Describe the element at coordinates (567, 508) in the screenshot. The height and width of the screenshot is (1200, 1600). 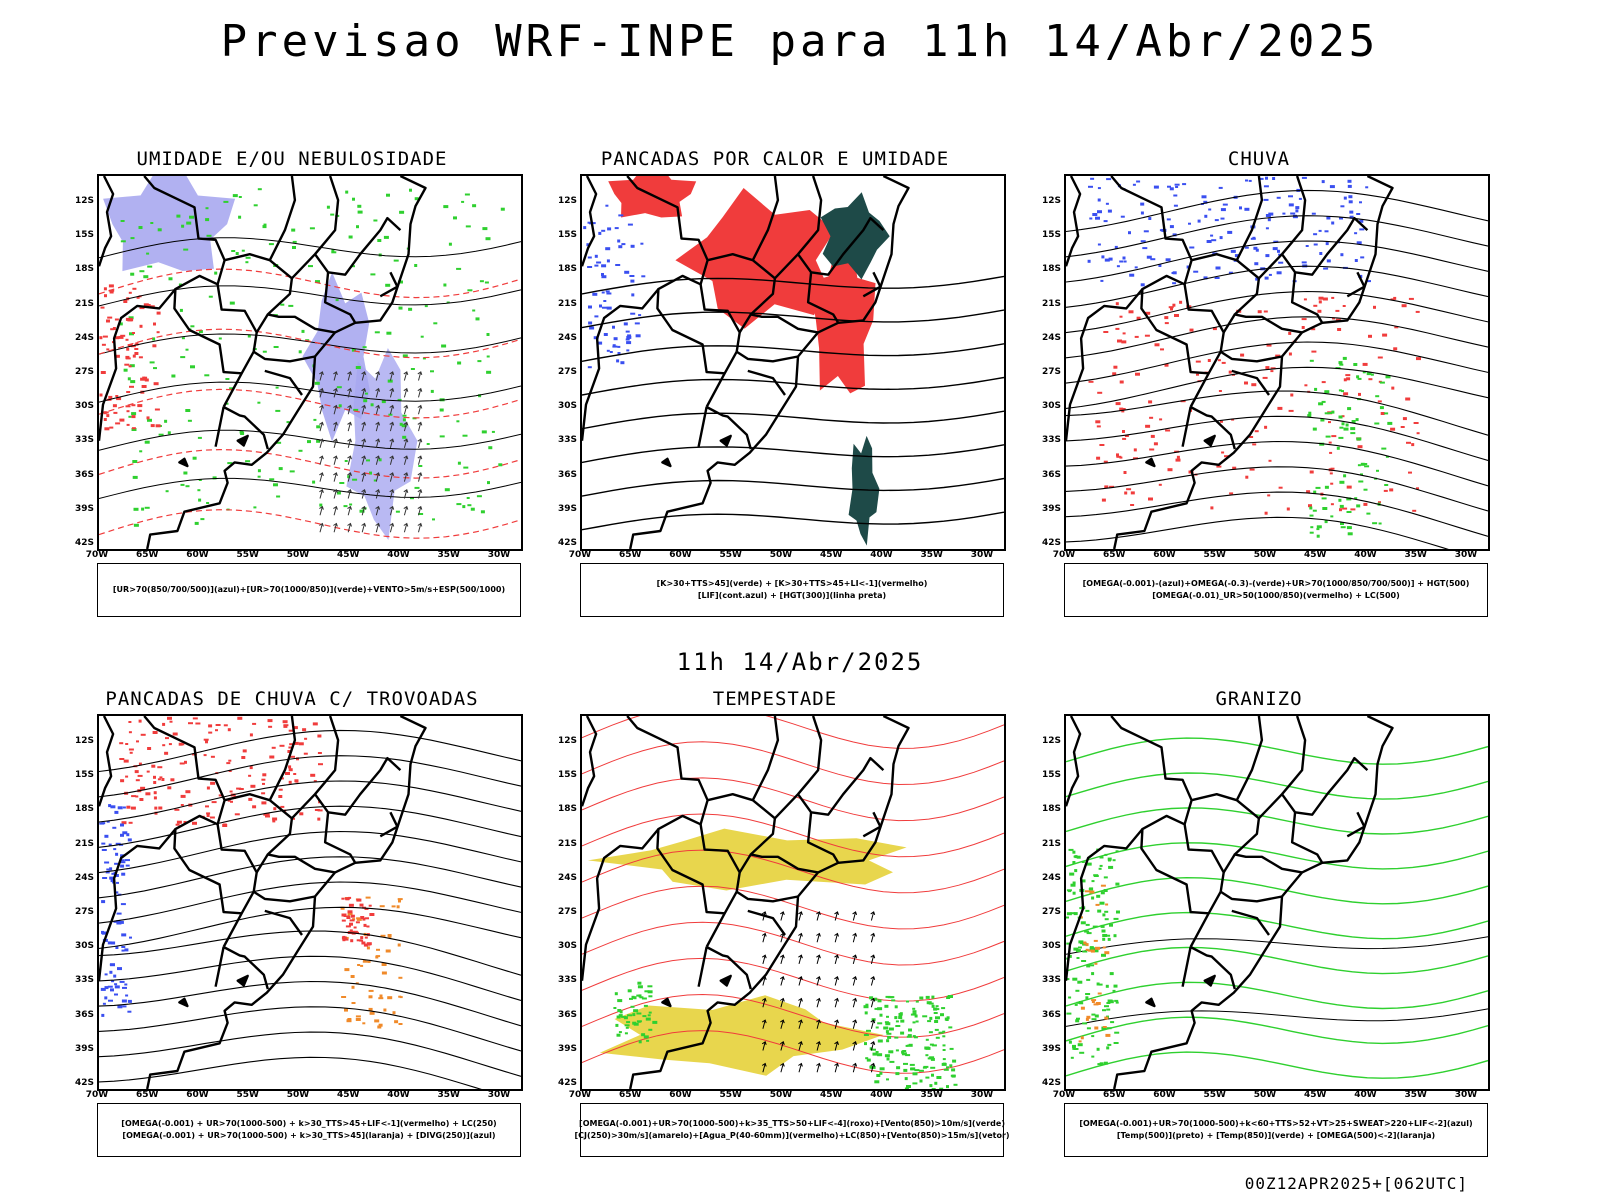
I see `latitude-tick-label: 39S` at that location.